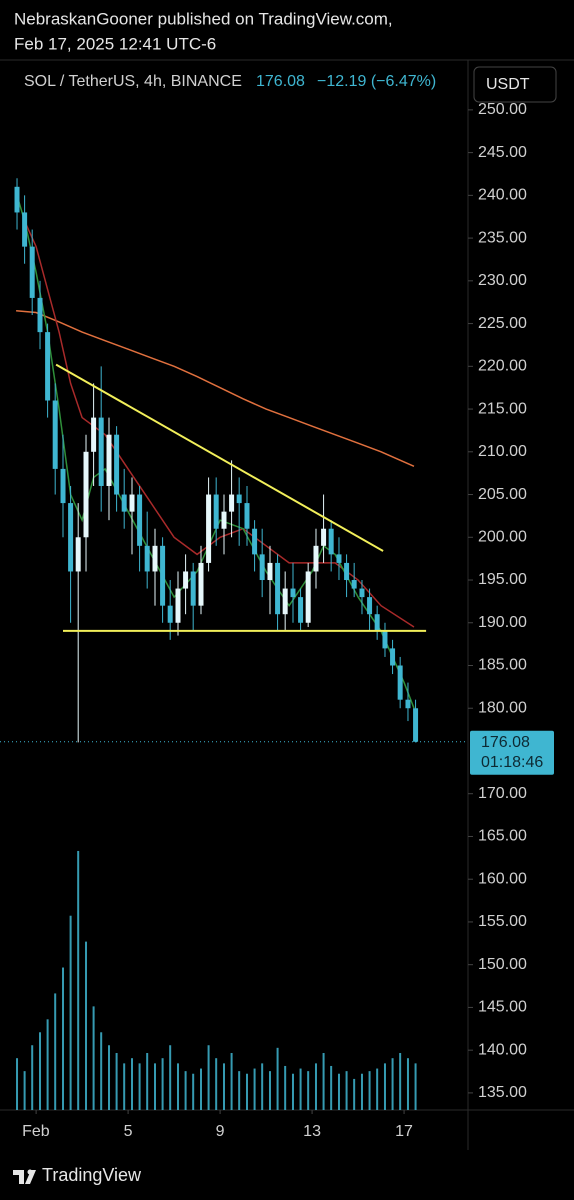 The image size is (574, 1200). Describe the element at coordinates (502, 366) in the screenshot. I see `y-tick-label: 220.00` at that location.